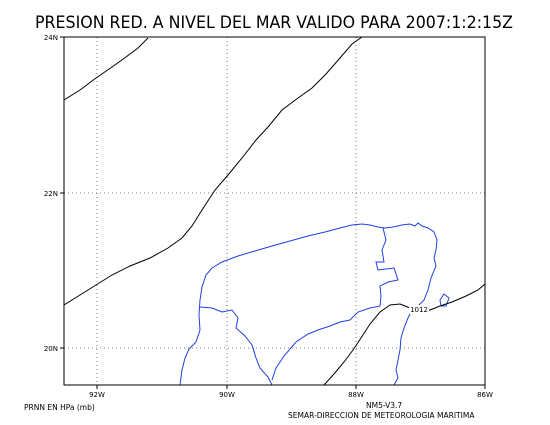  Describe the element at coordinates (485, 395) in the screenshot. I see `lon-label-86w: 86W` at that location.